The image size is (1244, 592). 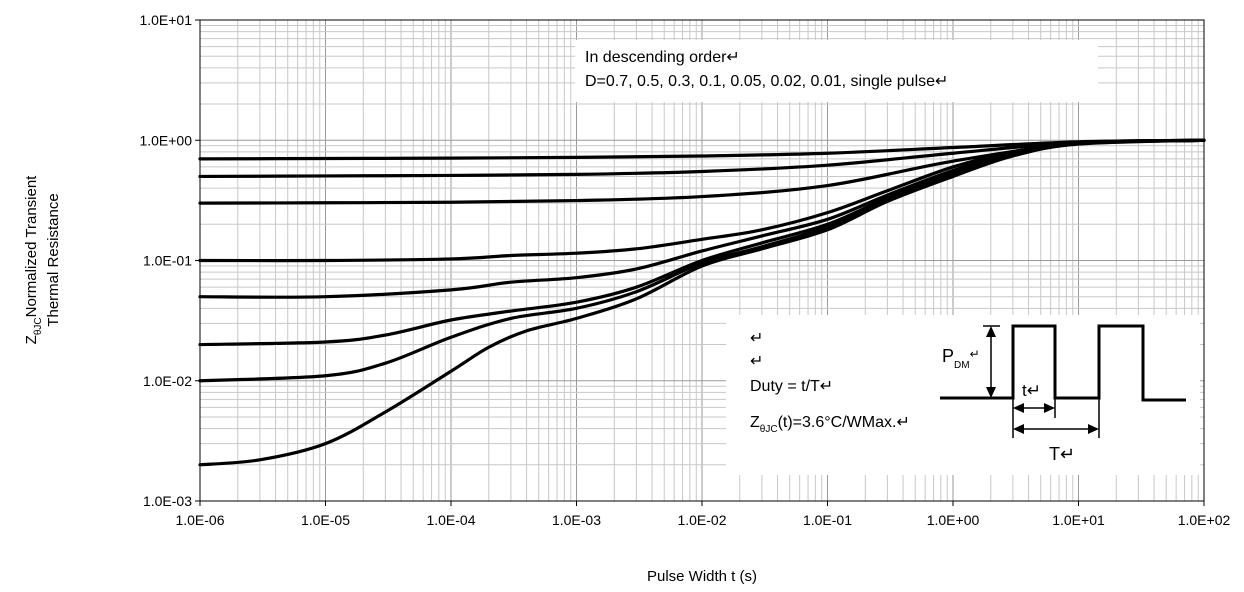 What do you see at coordinates (953, 520) in the screenshot?
I see `x-tick-label: 1.0E+00` at bounding box center [953, 520].